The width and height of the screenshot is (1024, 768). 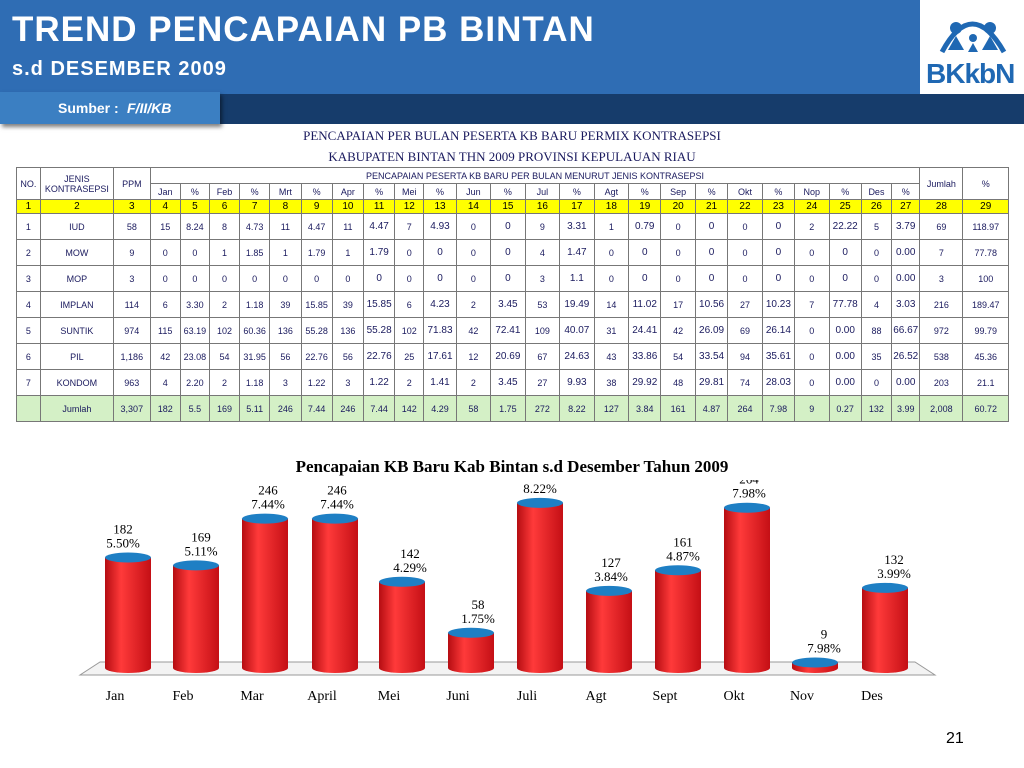 What do you see at coordinates (973, 37) in the screenshot?
I see `family-people-icon` at bounding box center [973, 37].